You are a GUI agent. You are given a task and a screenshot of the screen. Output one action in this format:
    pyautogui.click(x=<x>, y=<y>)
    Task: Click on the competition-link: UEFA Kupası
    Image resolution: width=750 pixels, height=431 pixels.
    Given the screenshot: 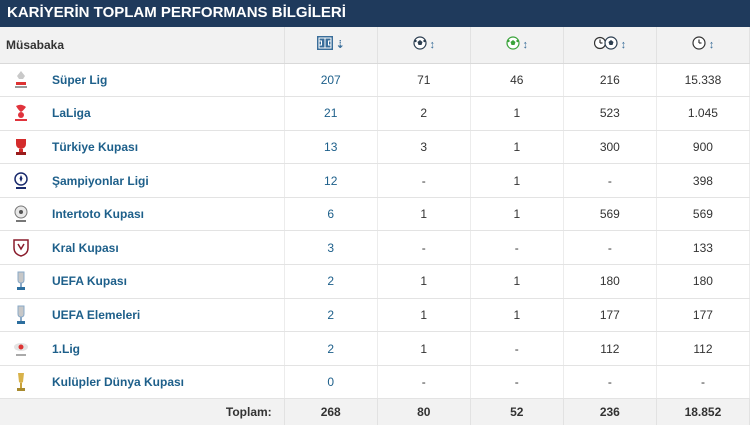 What is the action you would take?
    pyautogui.click(x=89, y=281)
    